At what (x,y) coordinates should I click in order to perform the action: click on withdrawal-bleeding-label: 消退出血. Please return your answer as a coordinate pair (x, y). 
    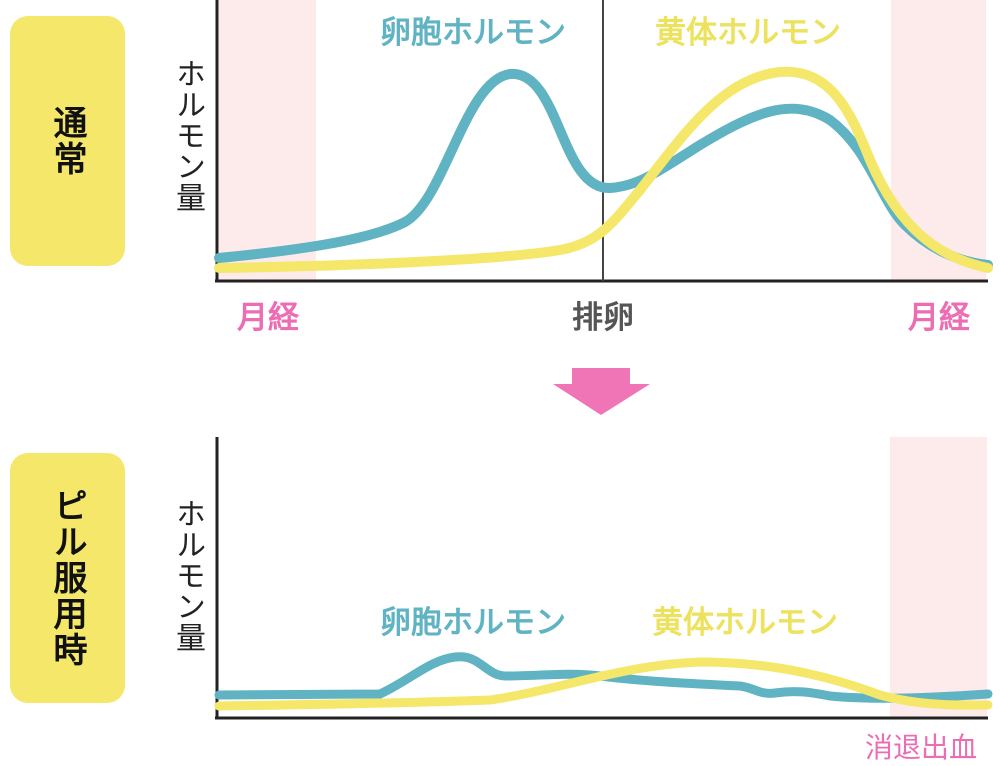
    Looking at the image, I should click on (921, 747).